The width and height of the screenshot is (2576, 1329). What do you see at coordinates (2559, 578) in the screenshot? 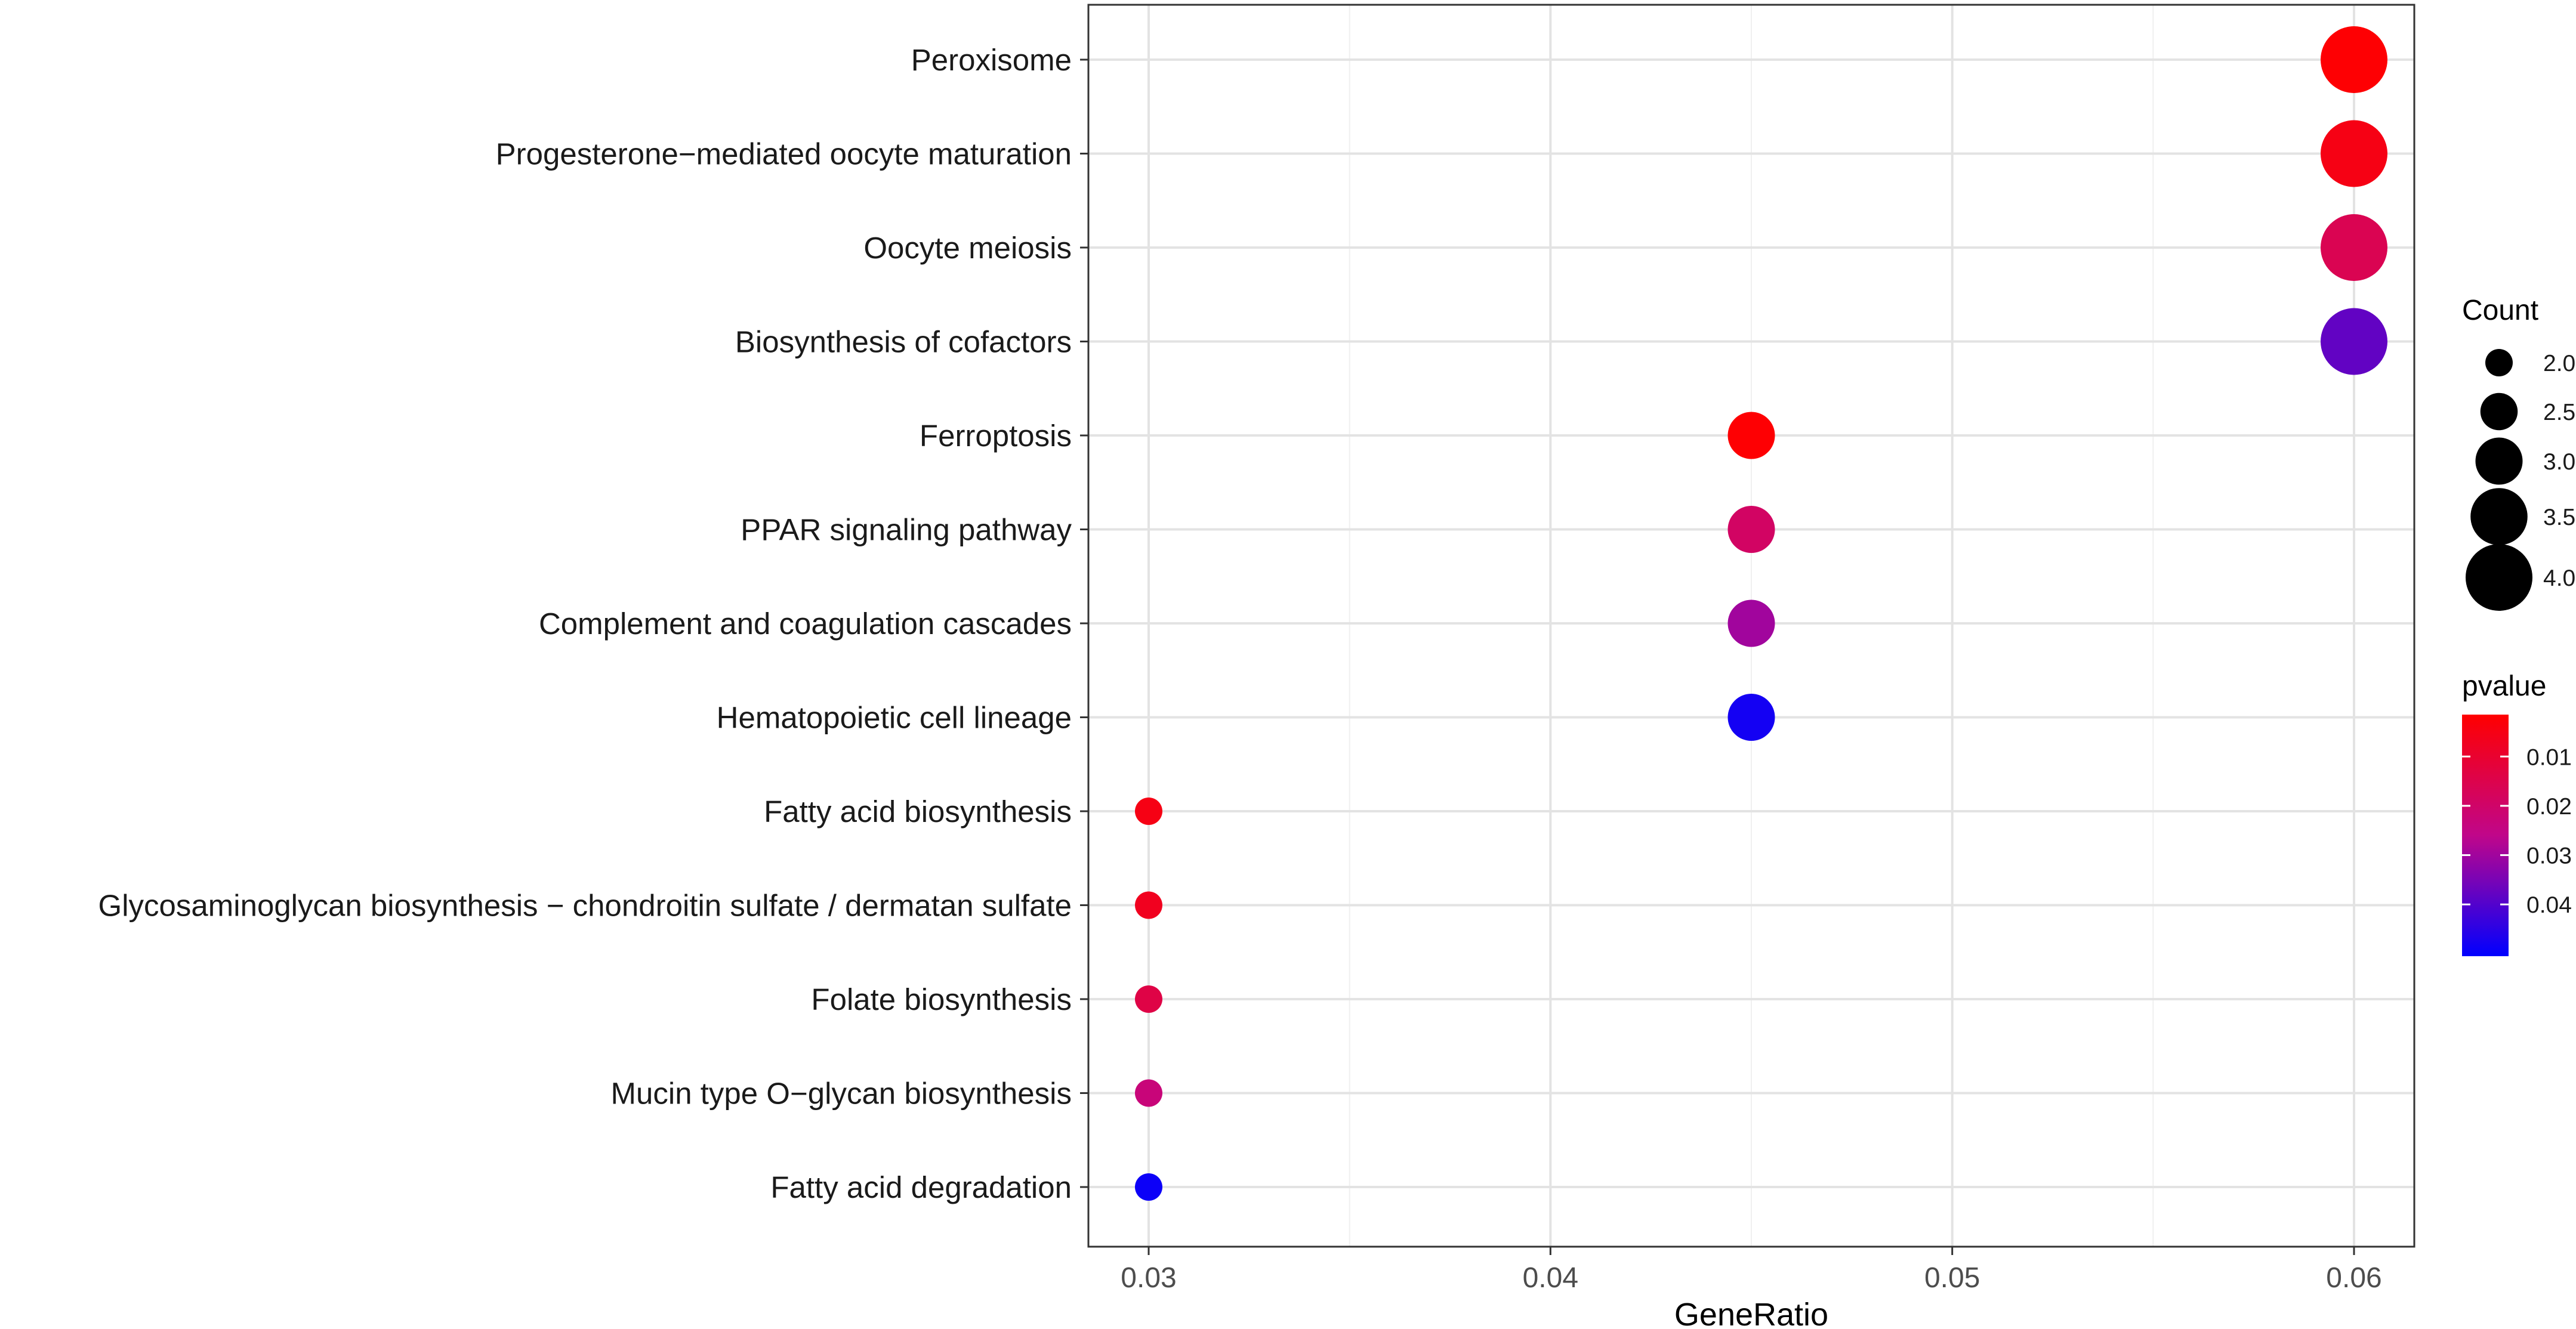
I see `count-legend-label: 4.0` at bounding box center [2559, 578].